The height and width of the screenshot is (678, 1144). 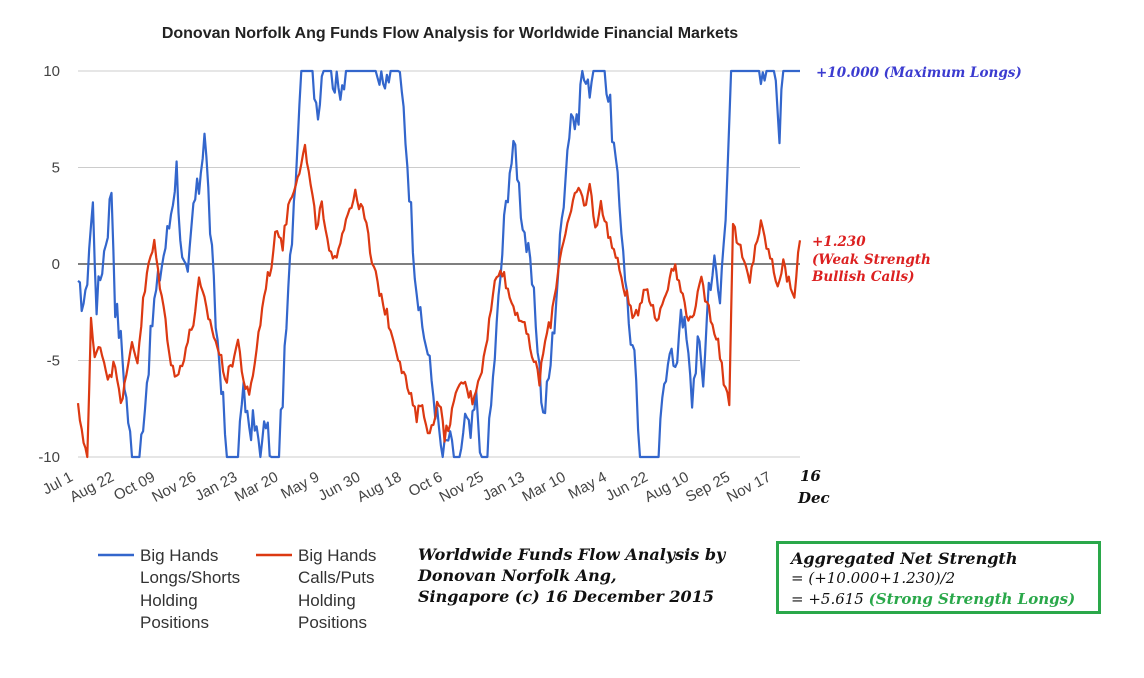 I want to click on x-tick-label: Oct 09, so click(x=134, y=487).